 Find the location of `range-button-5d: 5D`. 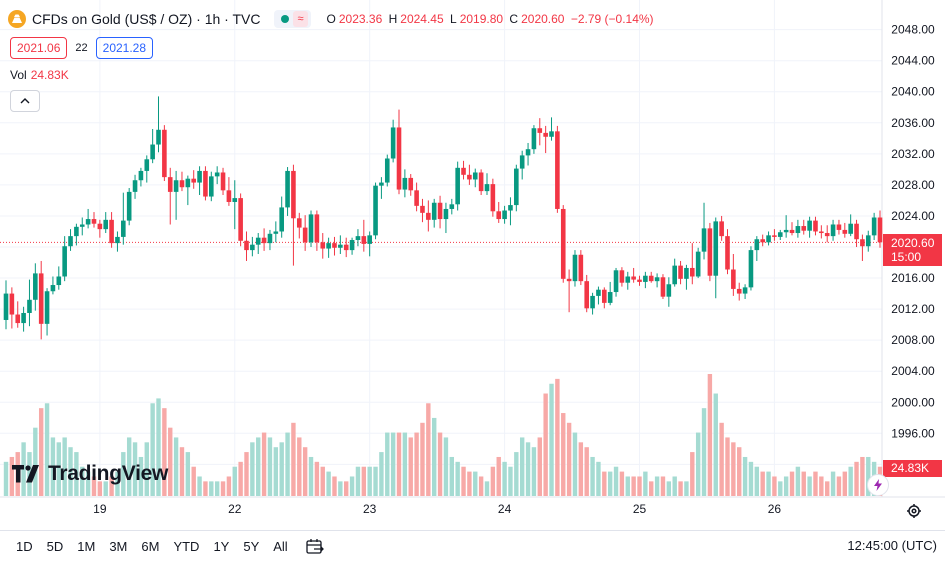

range-button-5d: 5D is located at coordinates (55, 546).